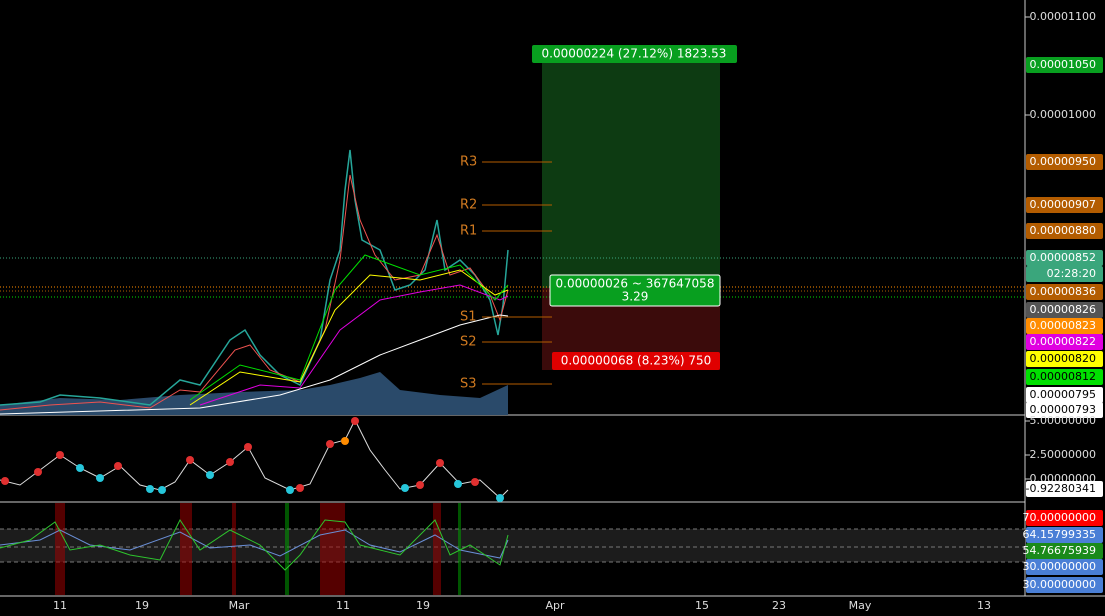 The image size is (1105, 616). Describe the element at coordinates (1071, 273) in the screenshot. I see `axis-label: 02:28:20` at that location.